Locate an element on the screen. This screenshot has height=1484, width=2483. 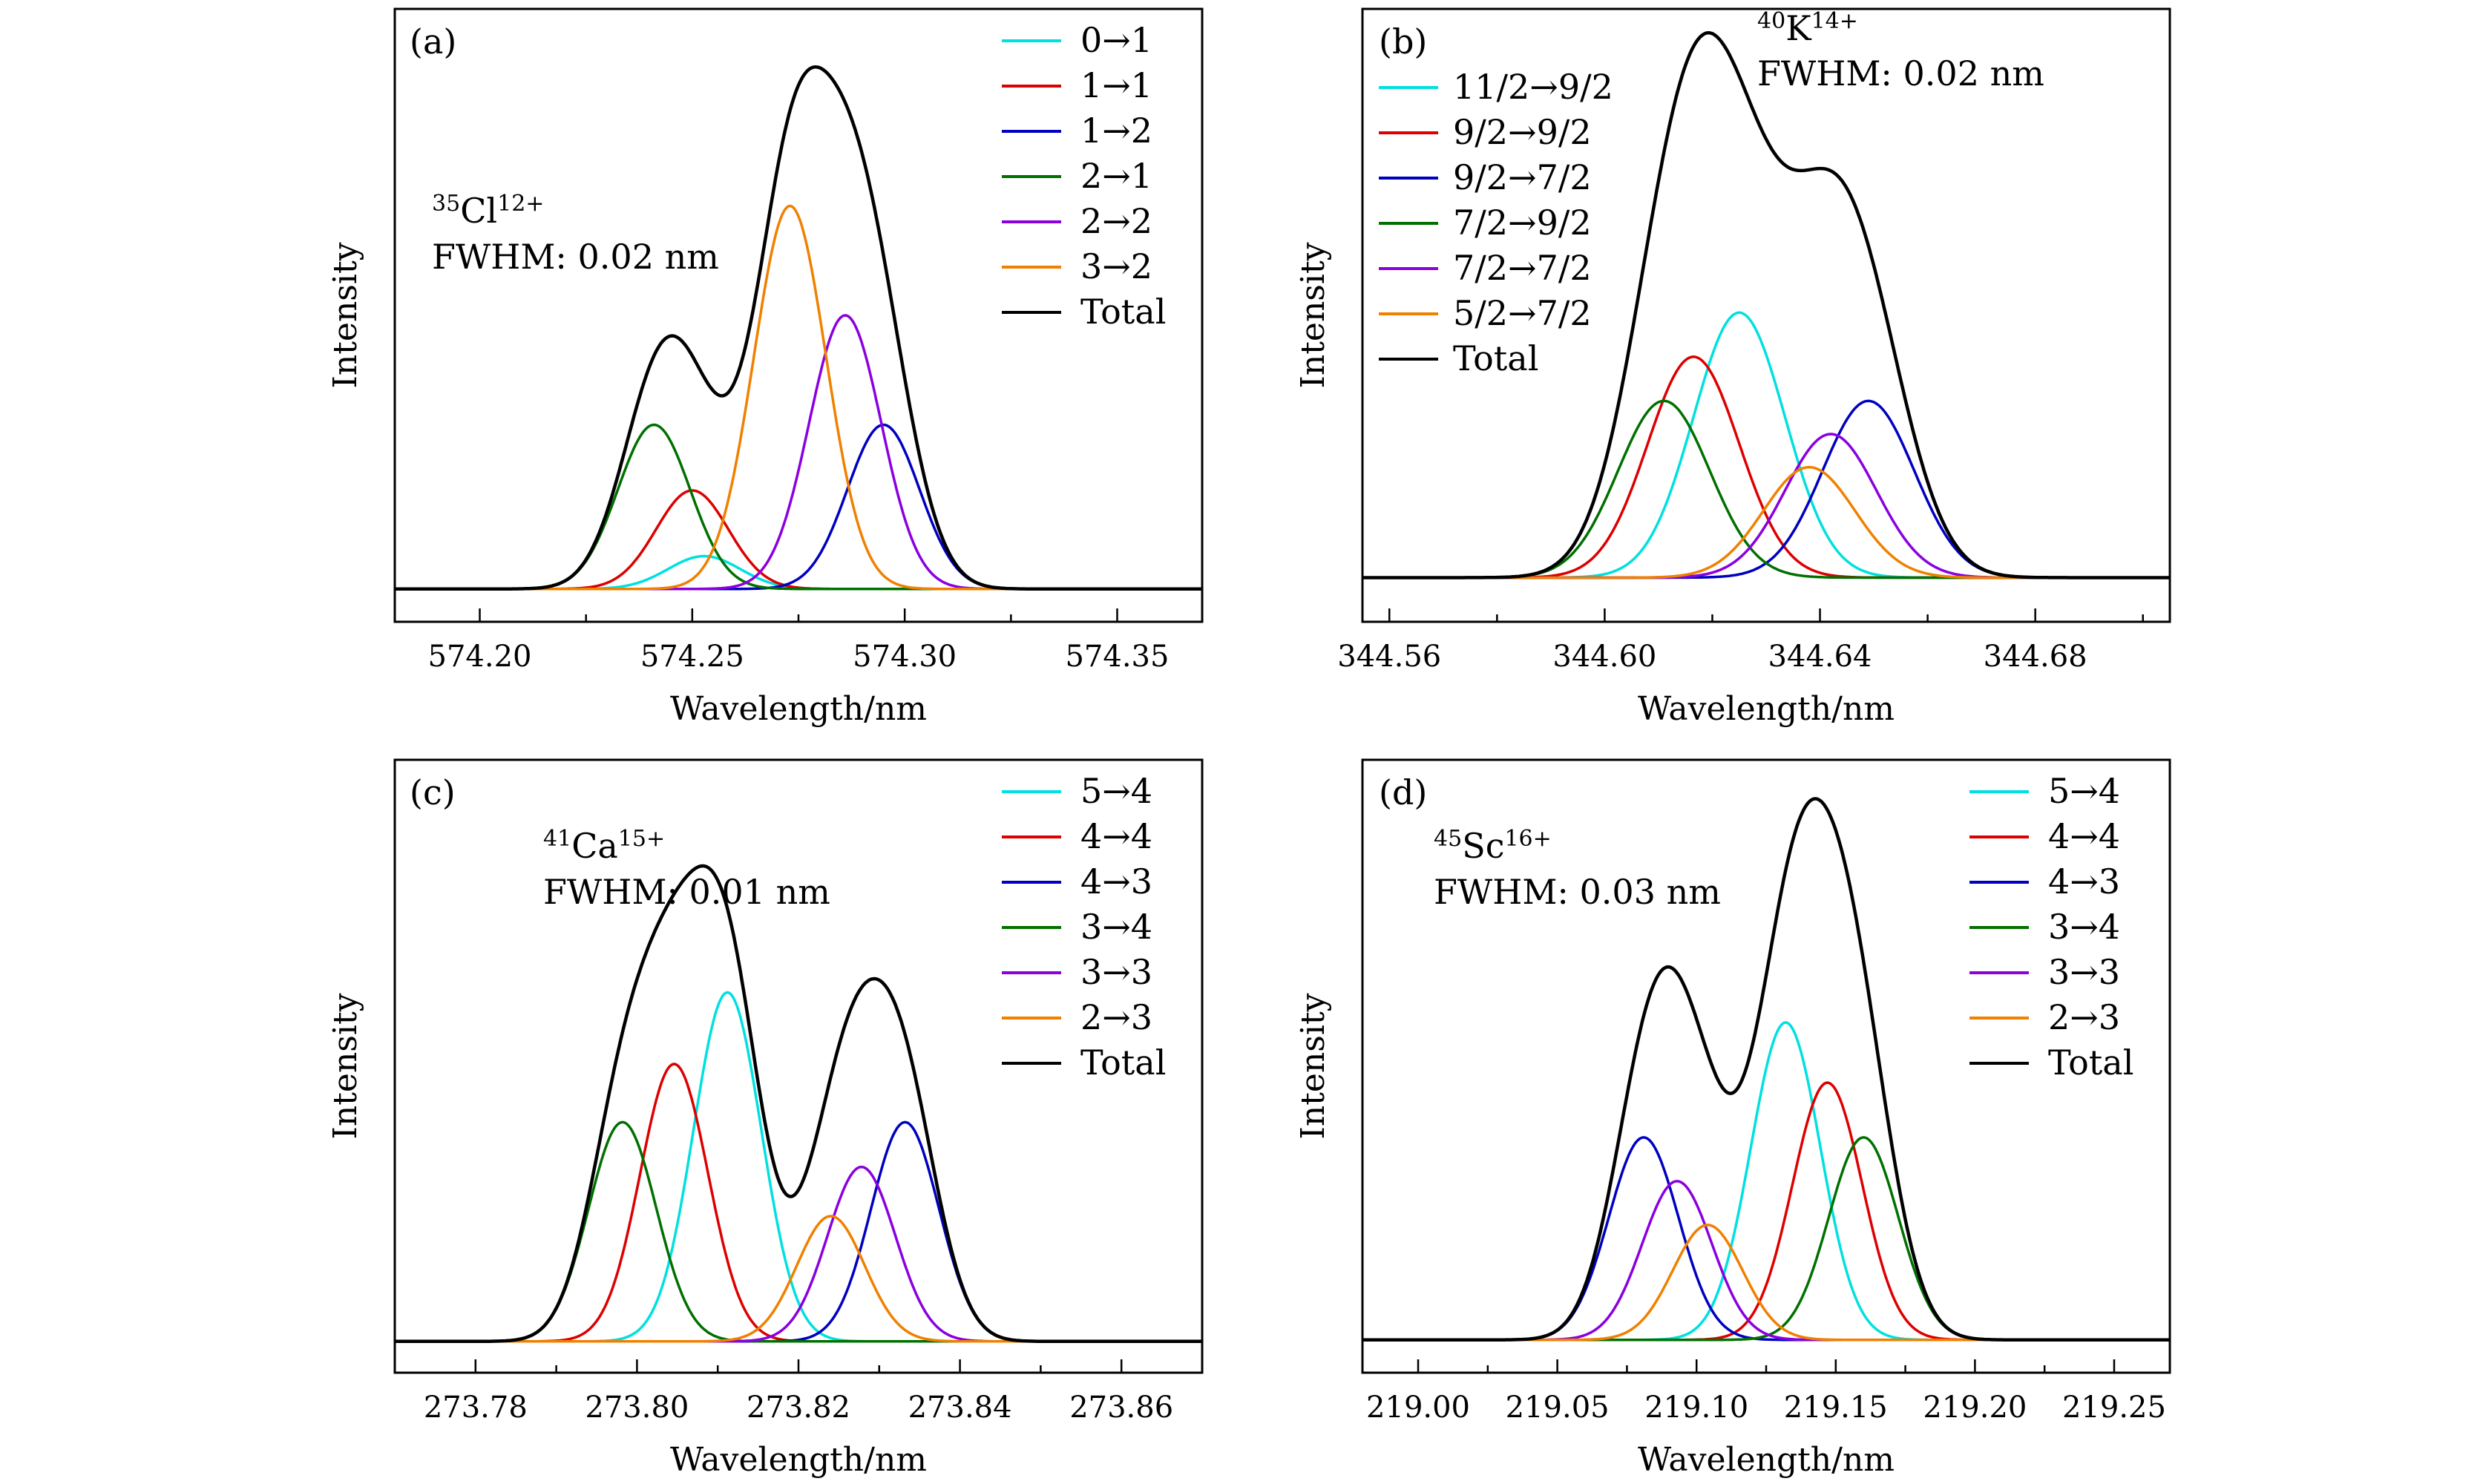
isotope-mass: 35 is located at coordinates (446, 204).